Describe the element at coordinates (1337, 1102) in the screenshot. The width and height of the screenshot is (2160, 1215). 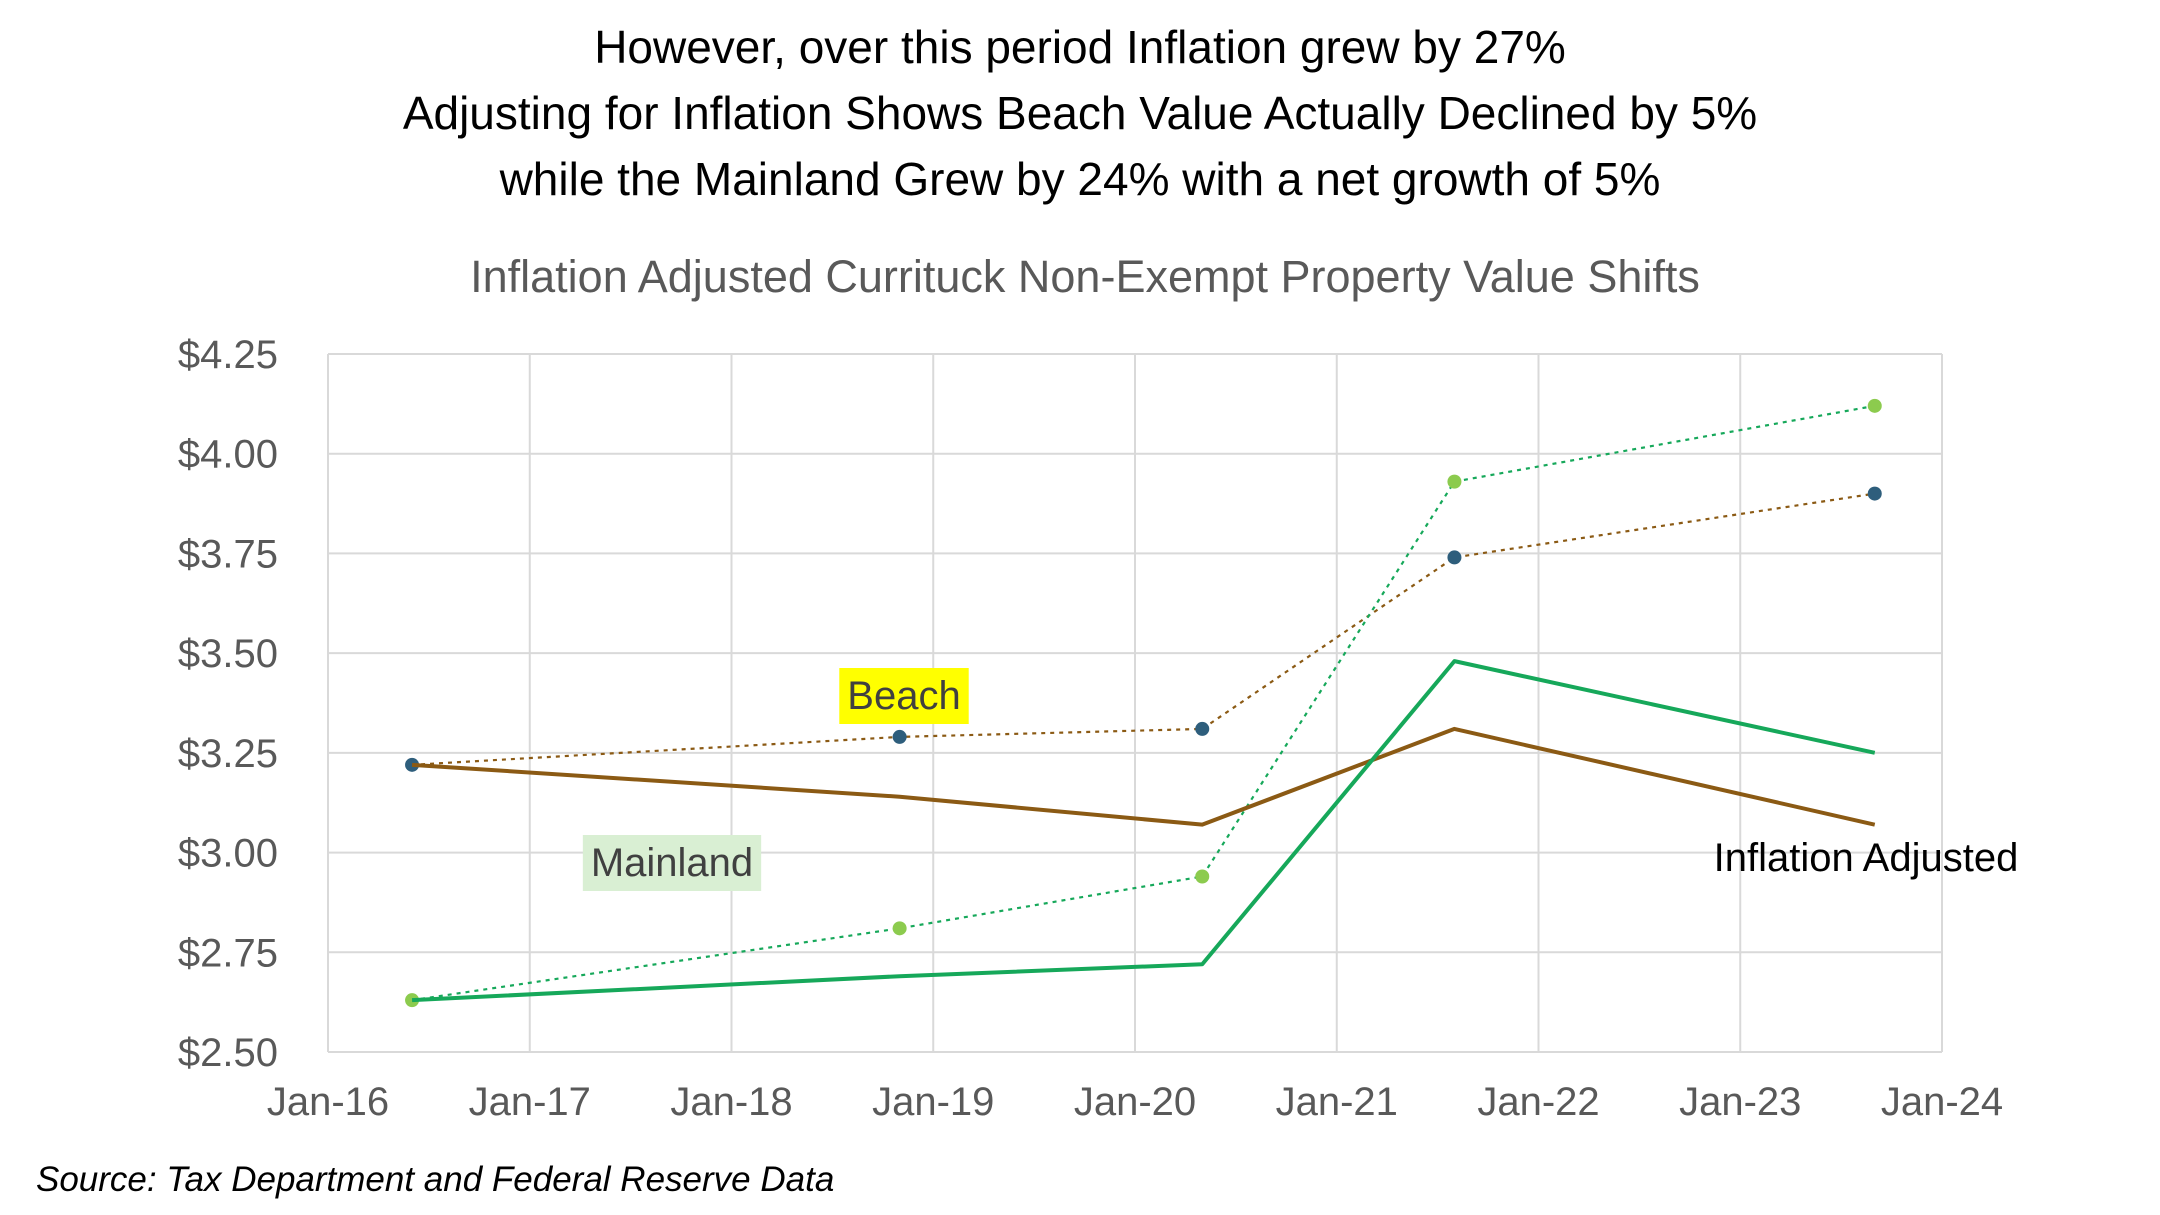
I see `x-tick-label: Jan-21` at that location.